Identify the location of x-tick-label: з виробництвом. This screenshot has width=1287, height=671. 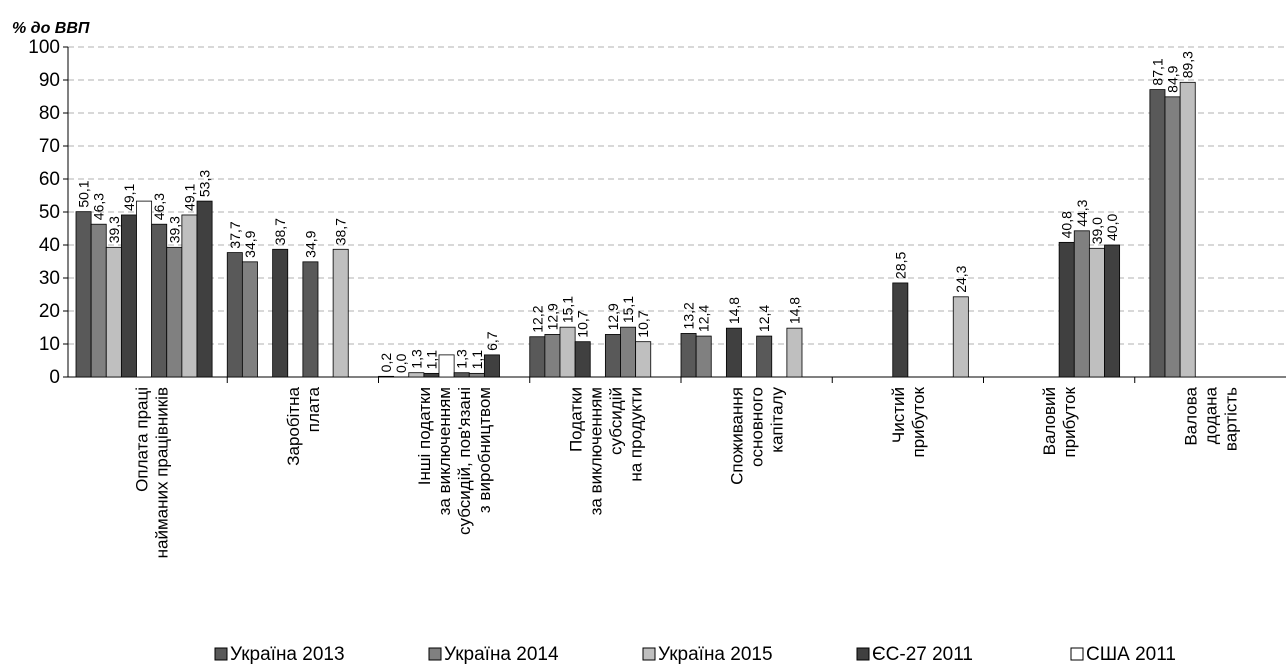
(484, 450).